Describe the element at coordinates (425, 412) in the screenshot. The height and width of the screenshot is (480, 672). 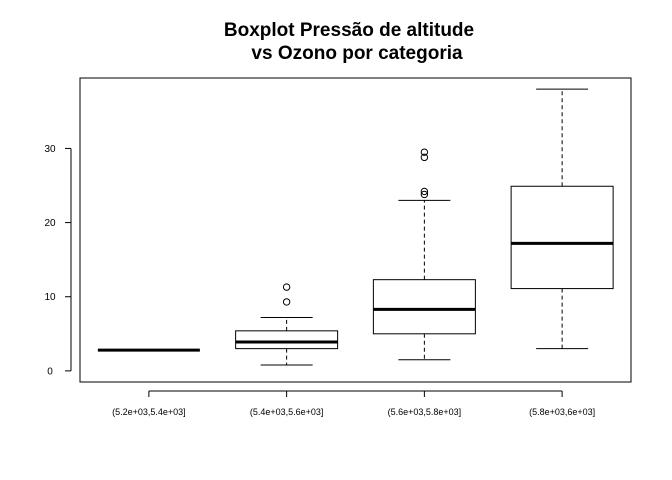
I see `x-category-label: (5.6e+03,5.8e+03]` at that location.